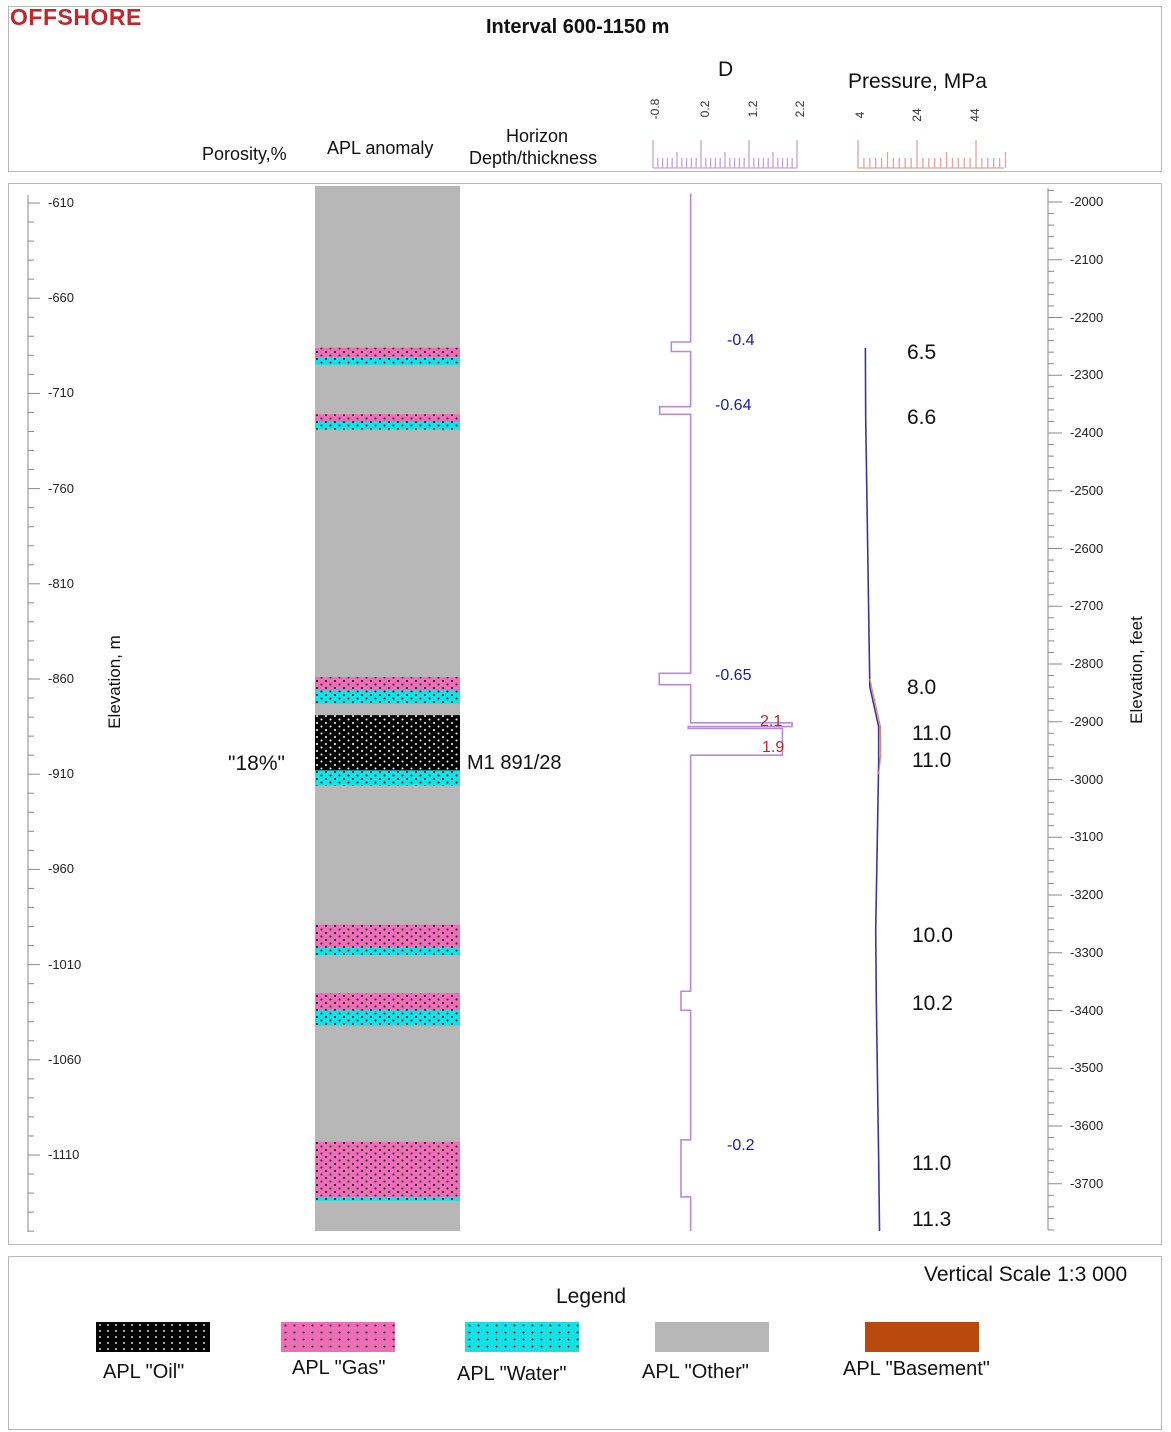 The width and height of the screenshot is (1171, 1432). What do you see at coordinates (1087, 1125) in the screenshot?
I see `right-axis-tick-label: -3600` at bounding box center [1087, 1125].